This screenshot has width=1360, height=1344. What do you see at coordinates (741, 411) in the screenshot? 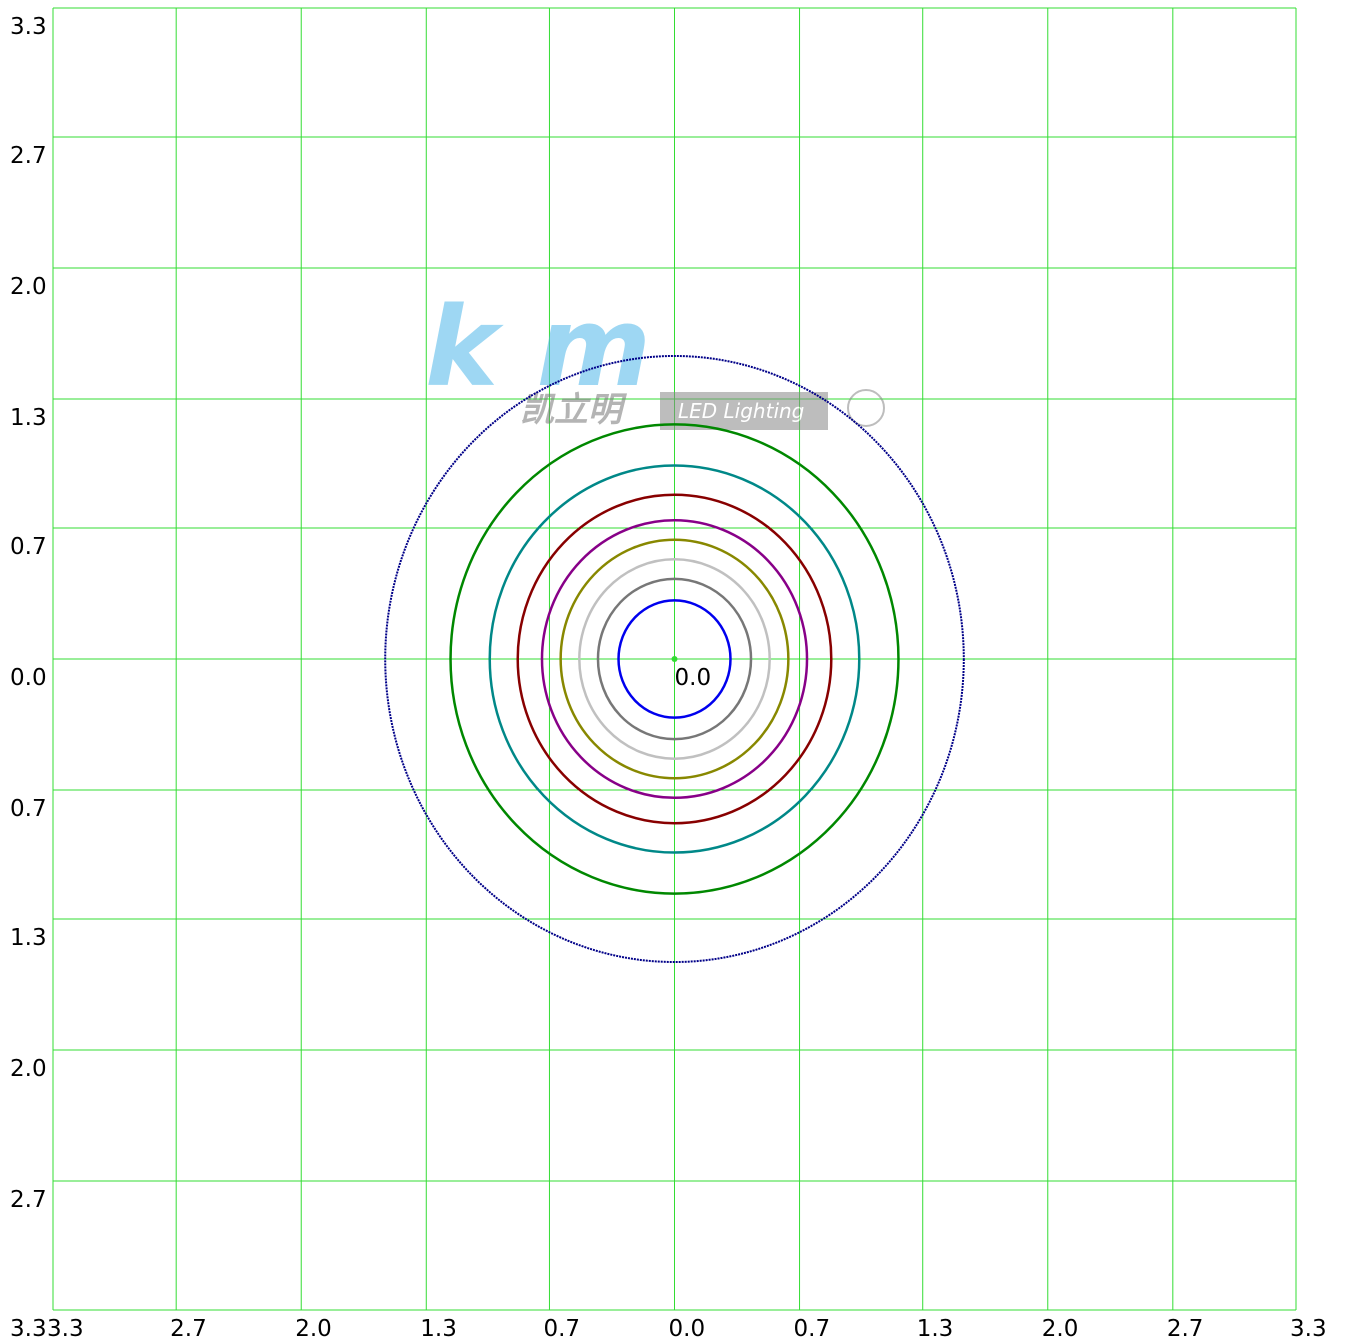
I see `logo-tagline: LED Lighting` at bounding box center [741, 411].